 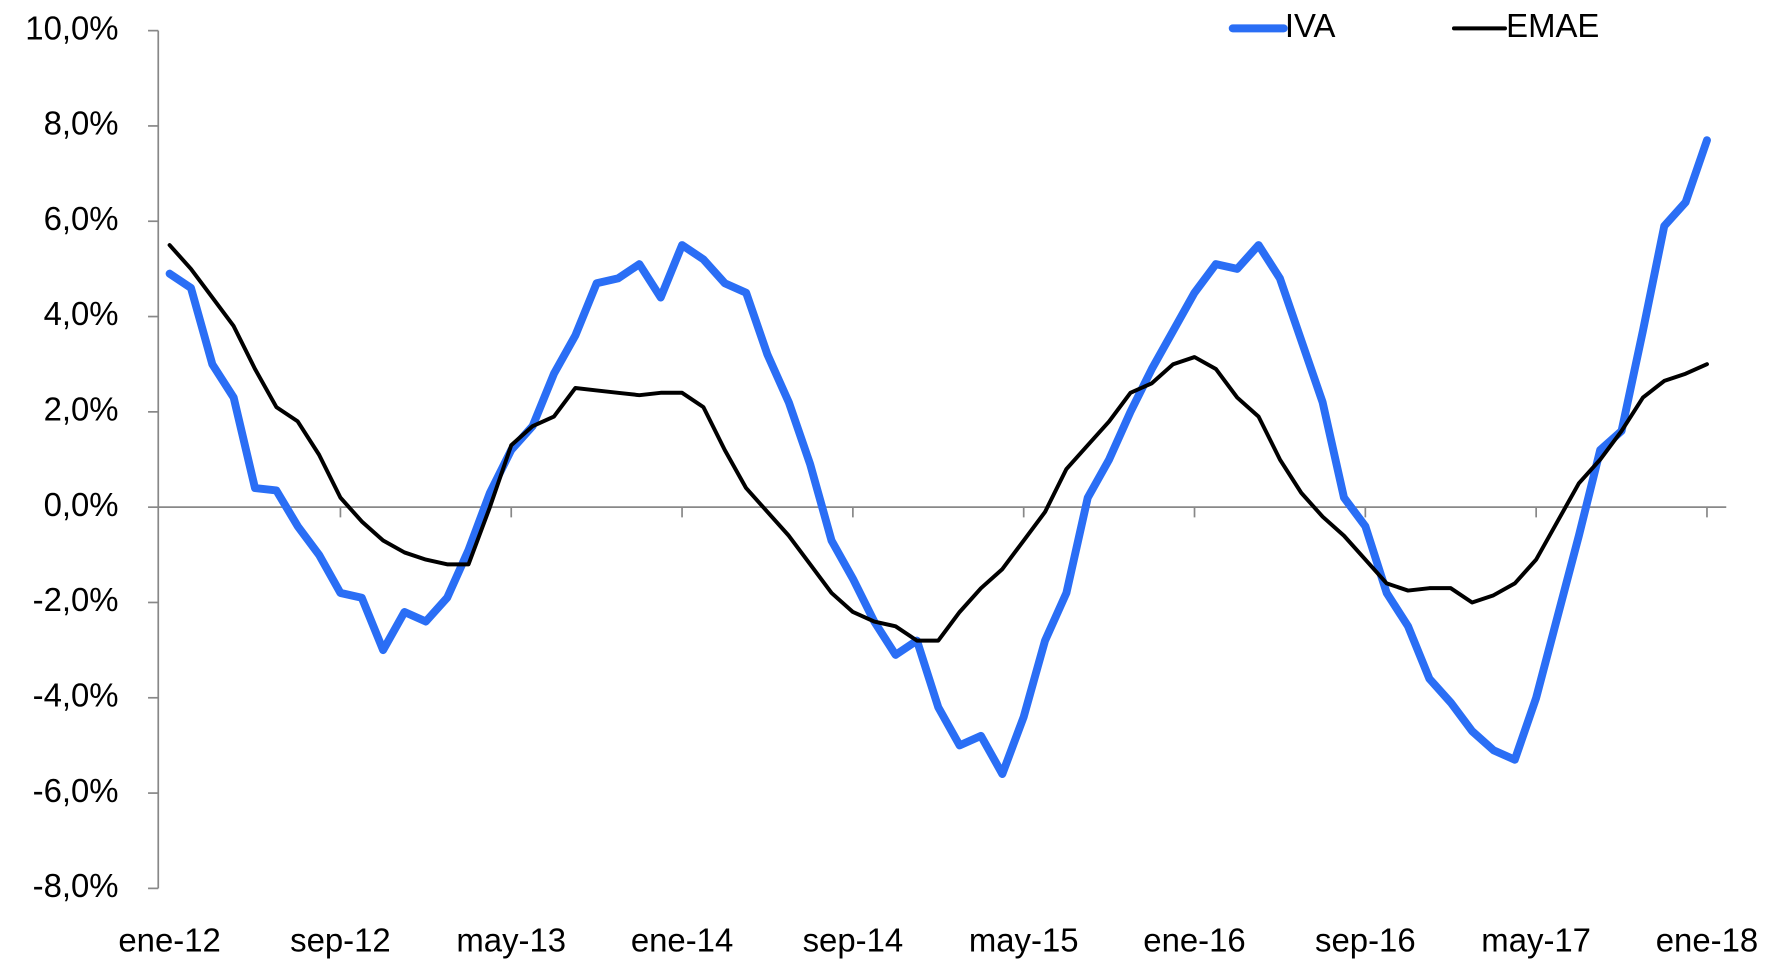 I want to click on x-tick-label: may-13, so click(x=511, y=940).